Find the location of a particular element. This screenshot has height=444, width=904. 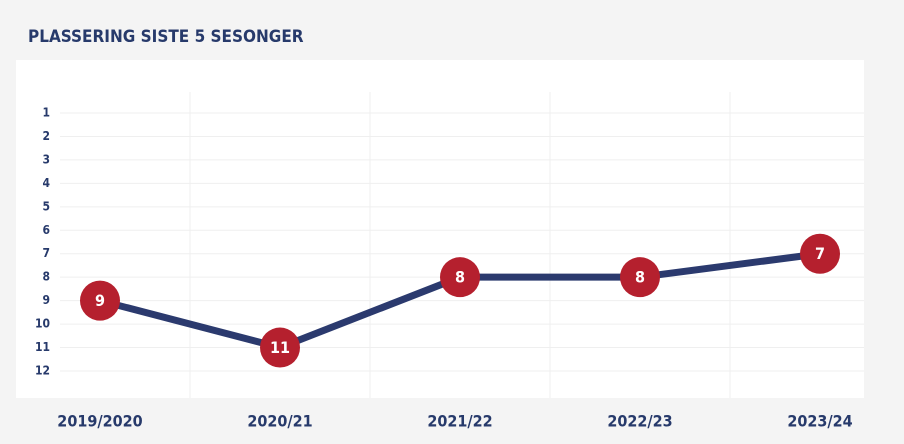

y-tick-label: 9 is located at coordinates (46, 300).